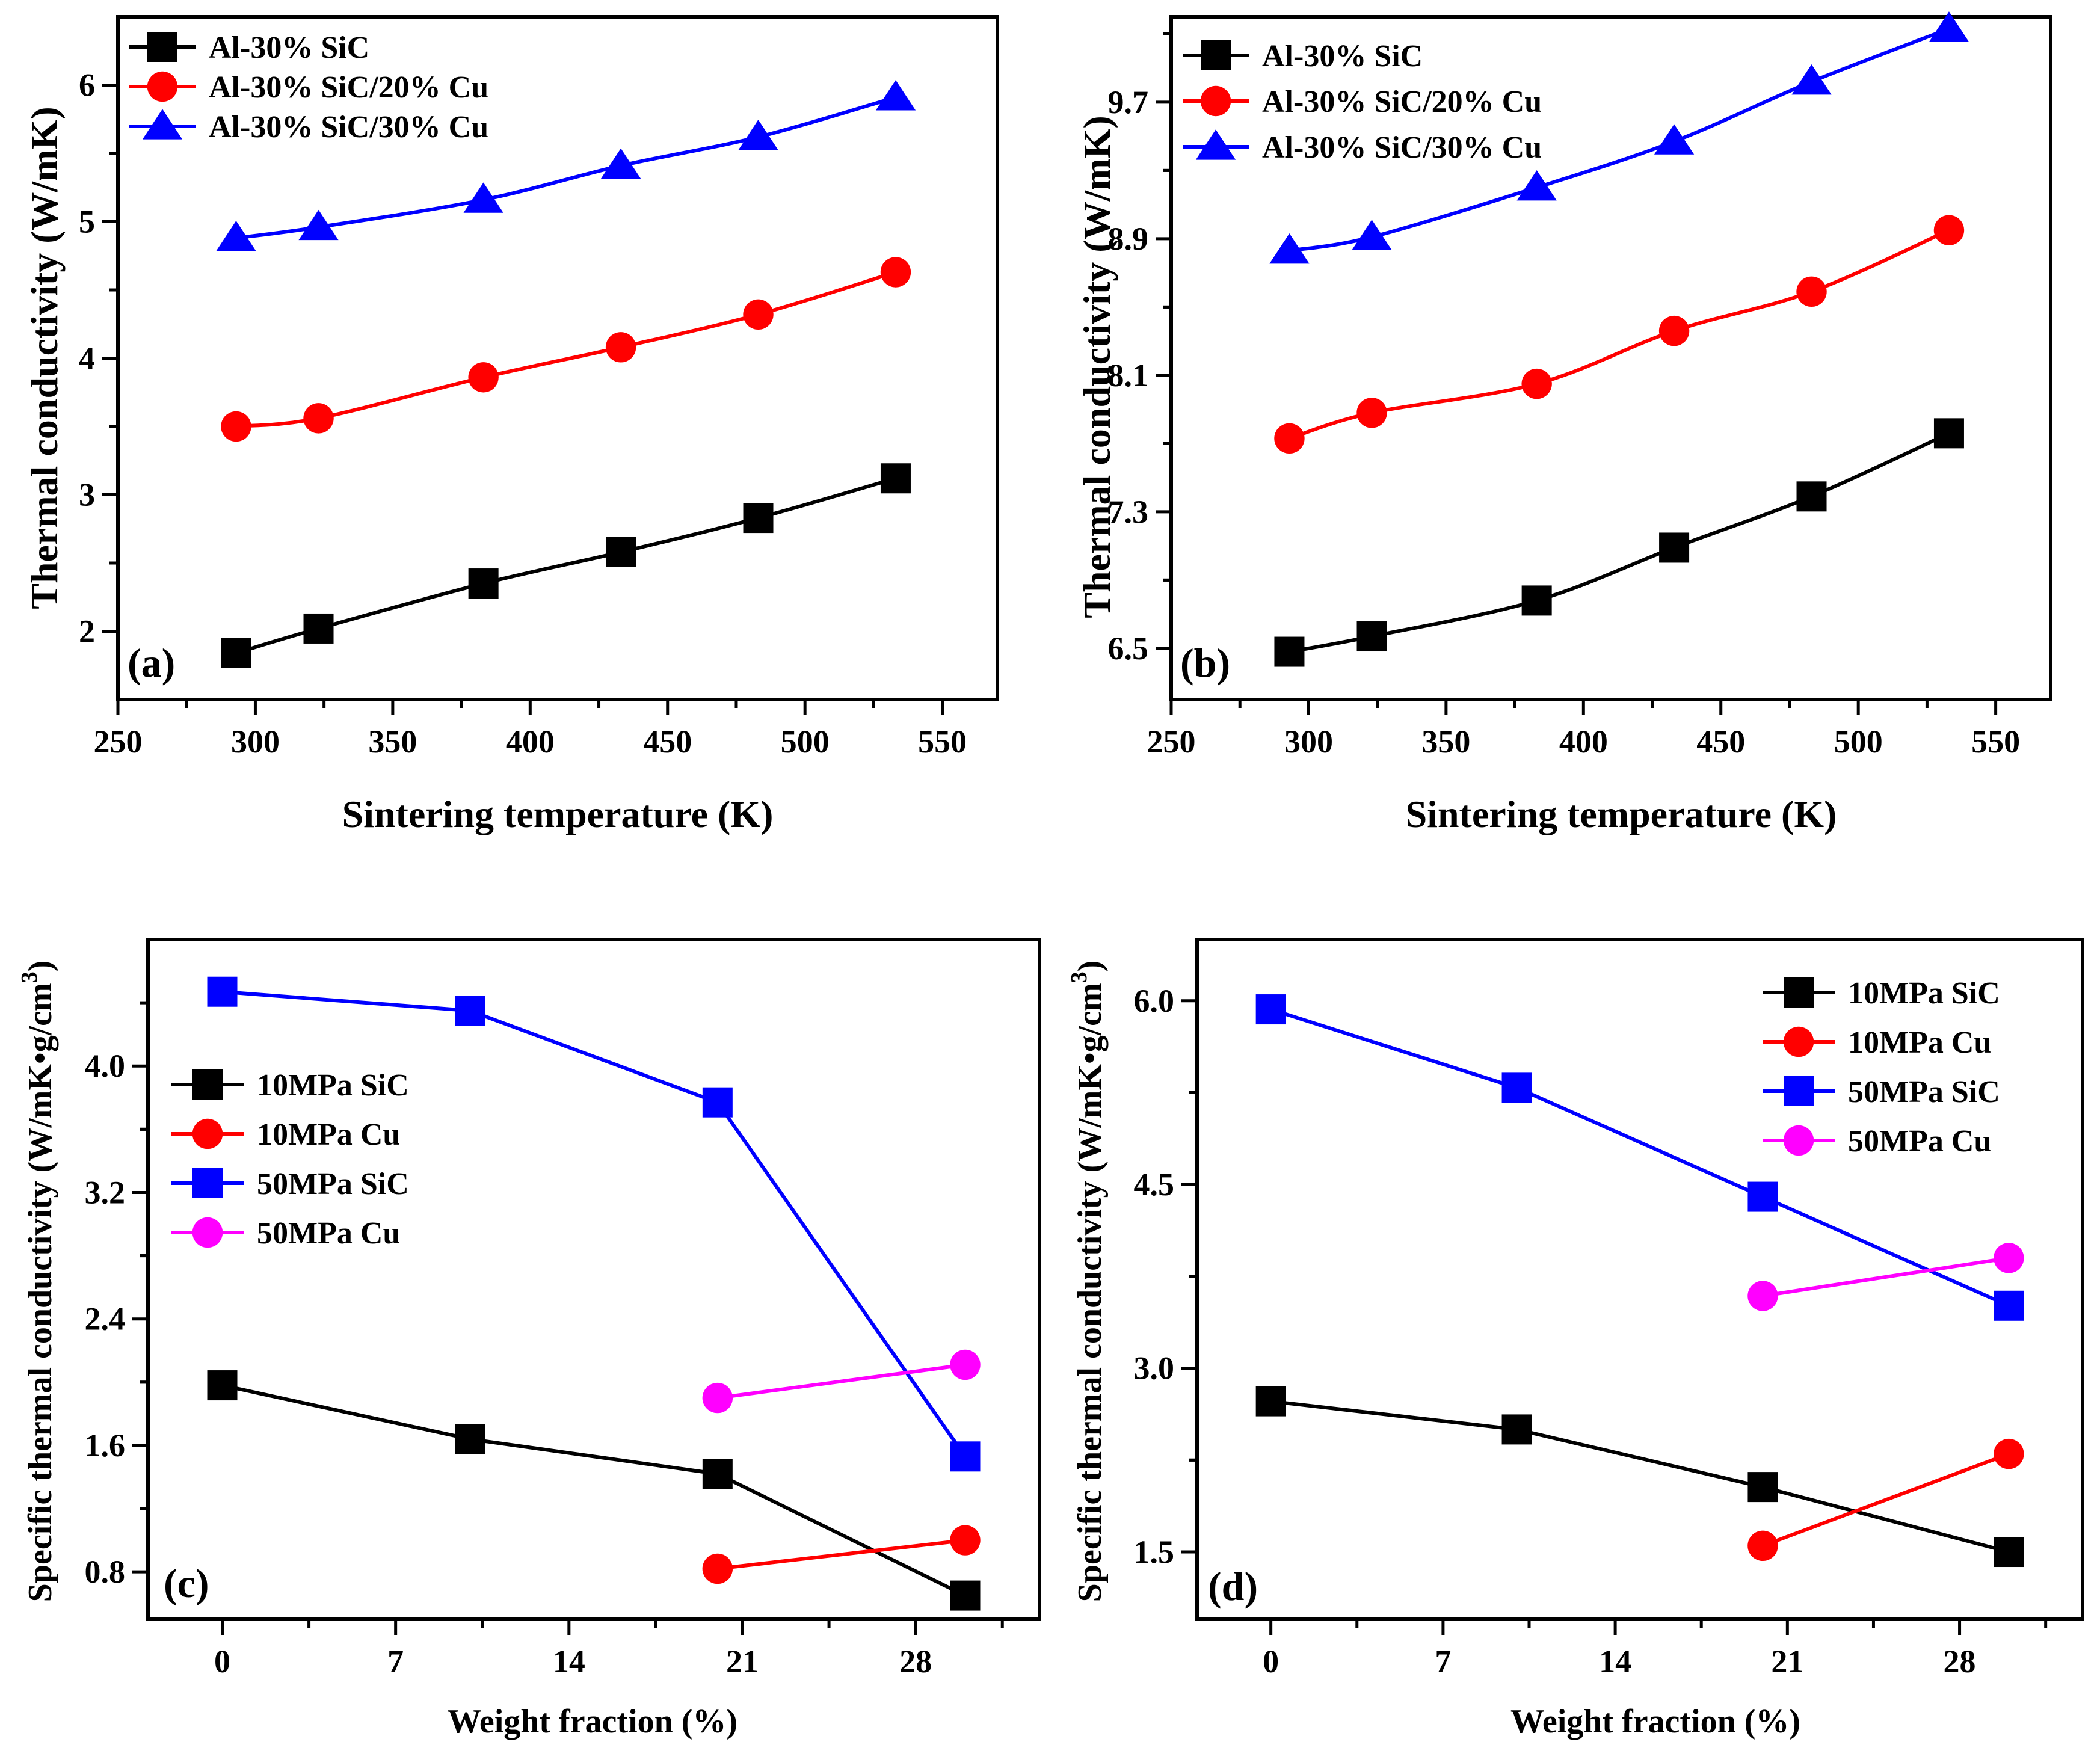 This screenshot has width=2100, height=1751. What do you see at coordinates (1233, 1586) in the screenshot?
I see `panel-label: (d)` at bounding box center [1233, 1586].